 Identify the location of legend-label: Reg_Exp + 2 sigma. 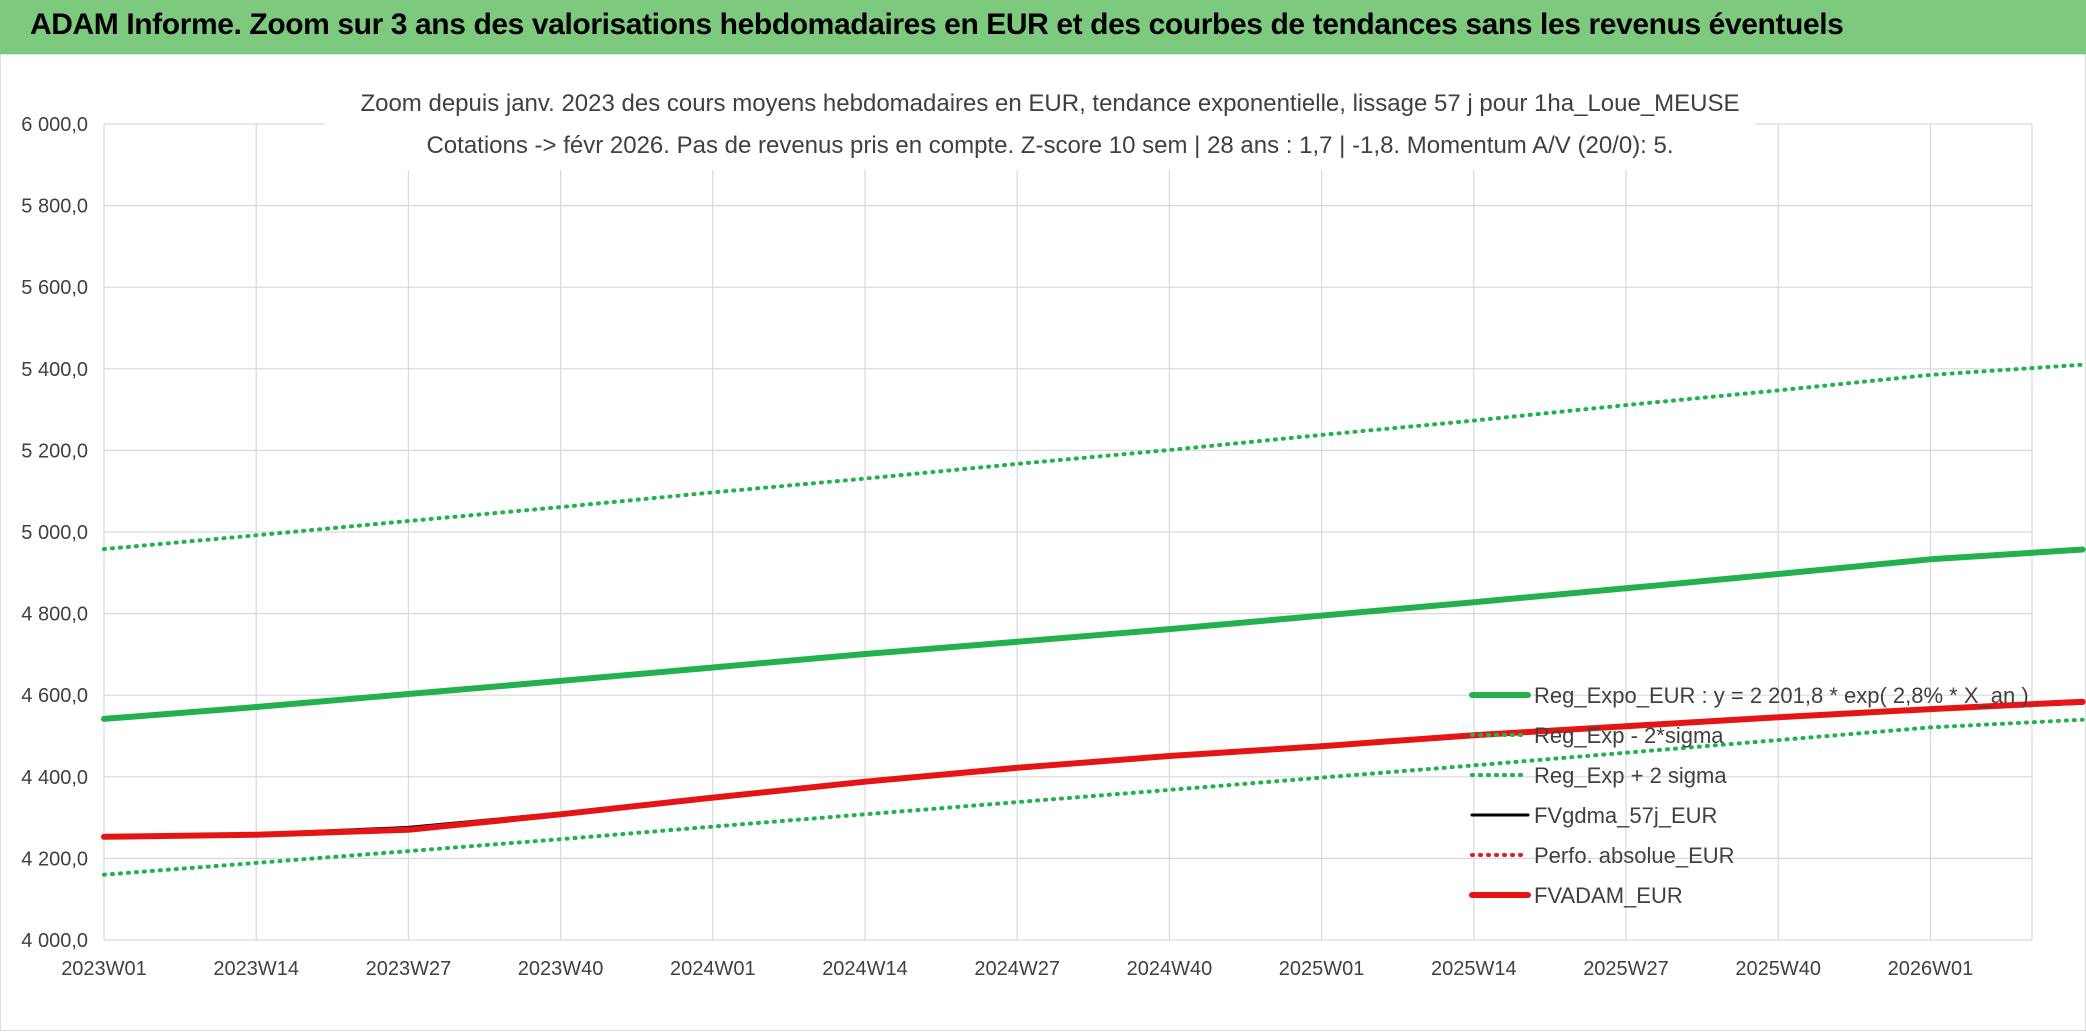
(1630, 775).